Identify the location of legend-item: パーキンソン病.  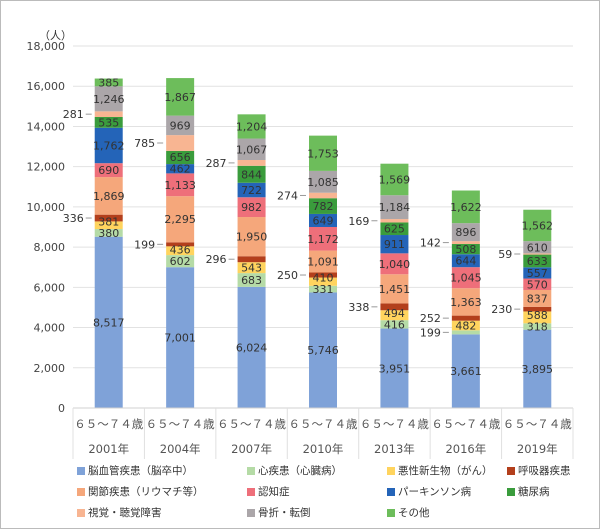
(447, 491).